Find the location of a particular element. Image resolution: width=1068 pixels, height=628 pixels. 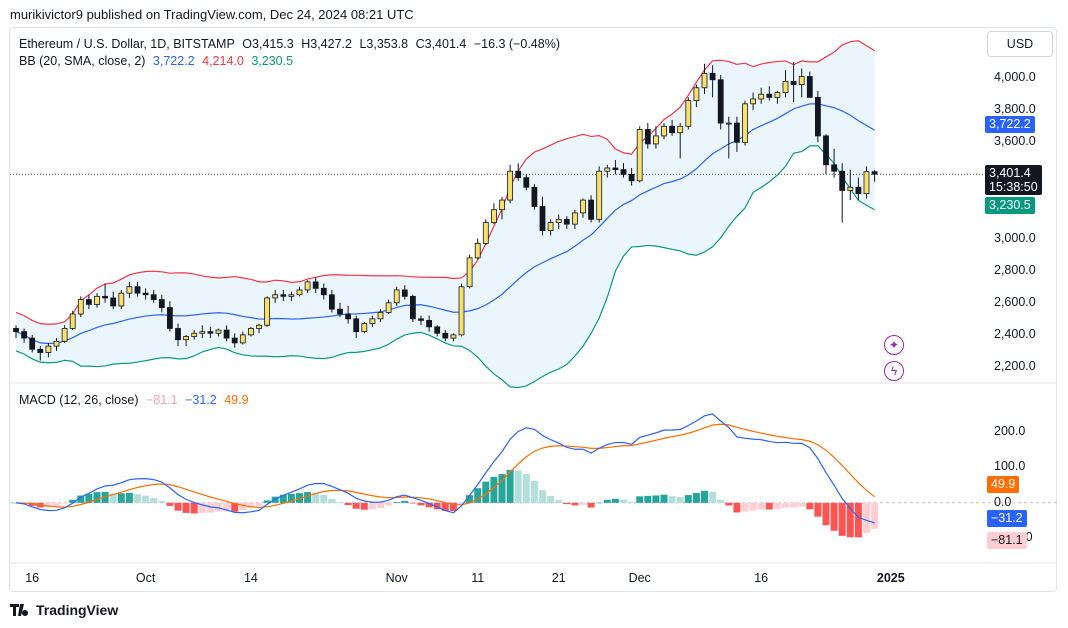

low-value: L3,353.8 is located at coordinates (384, 44).